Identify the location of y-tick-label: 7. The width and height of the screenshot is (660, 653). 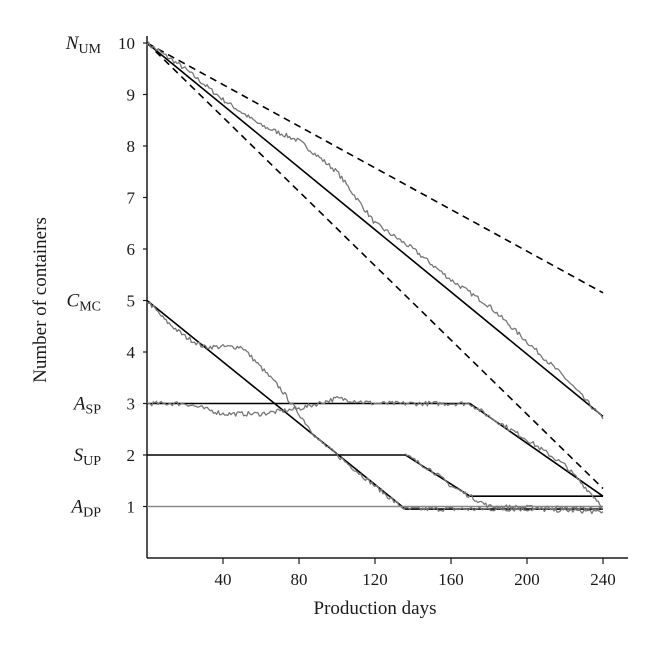
(131, 198).